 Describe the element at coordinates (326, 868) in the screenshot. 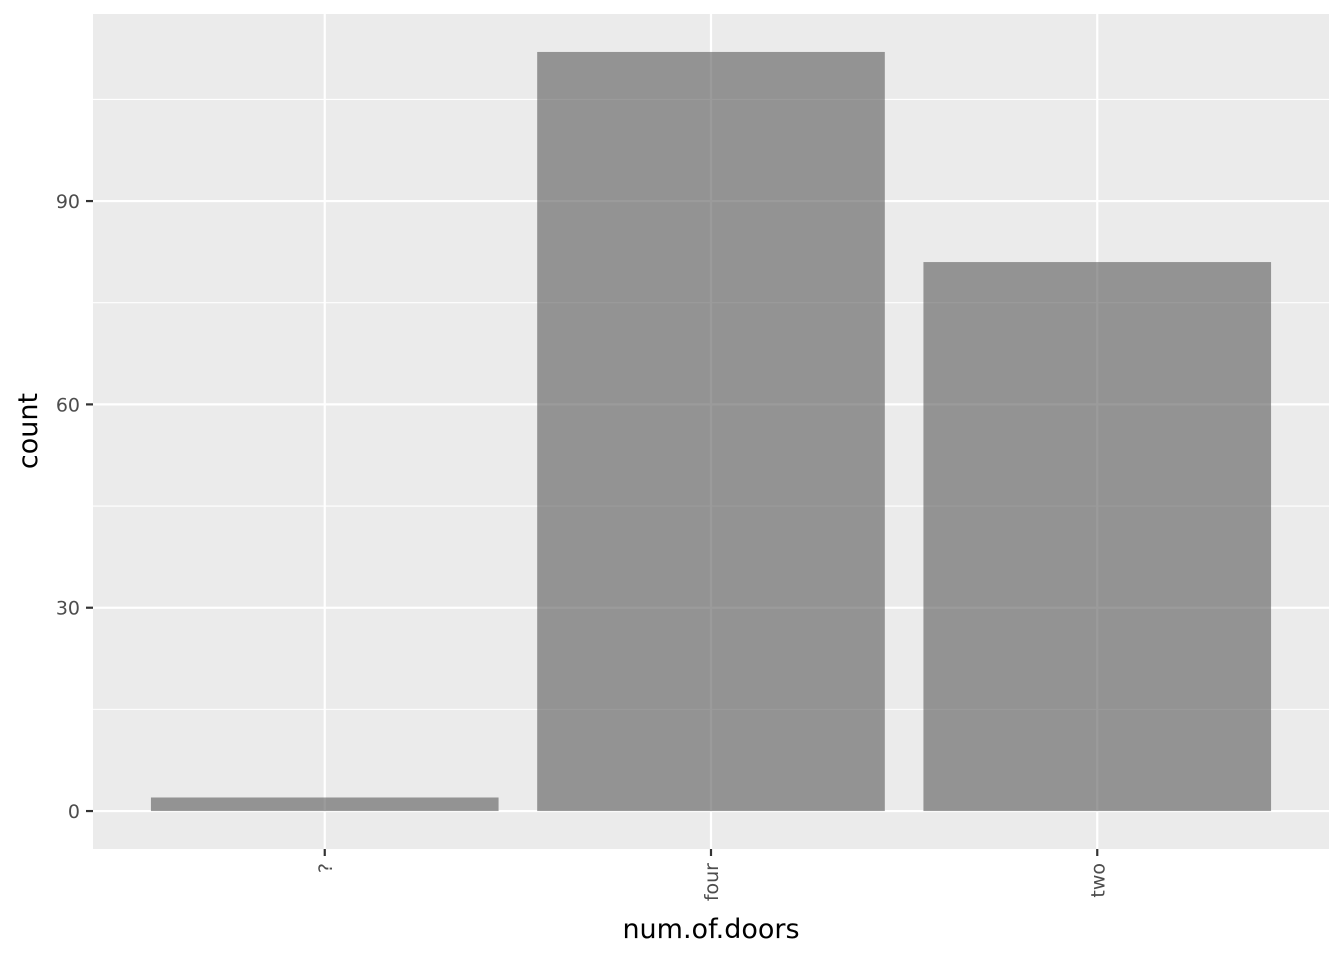

I see `x-tick-label: ?` at that location.